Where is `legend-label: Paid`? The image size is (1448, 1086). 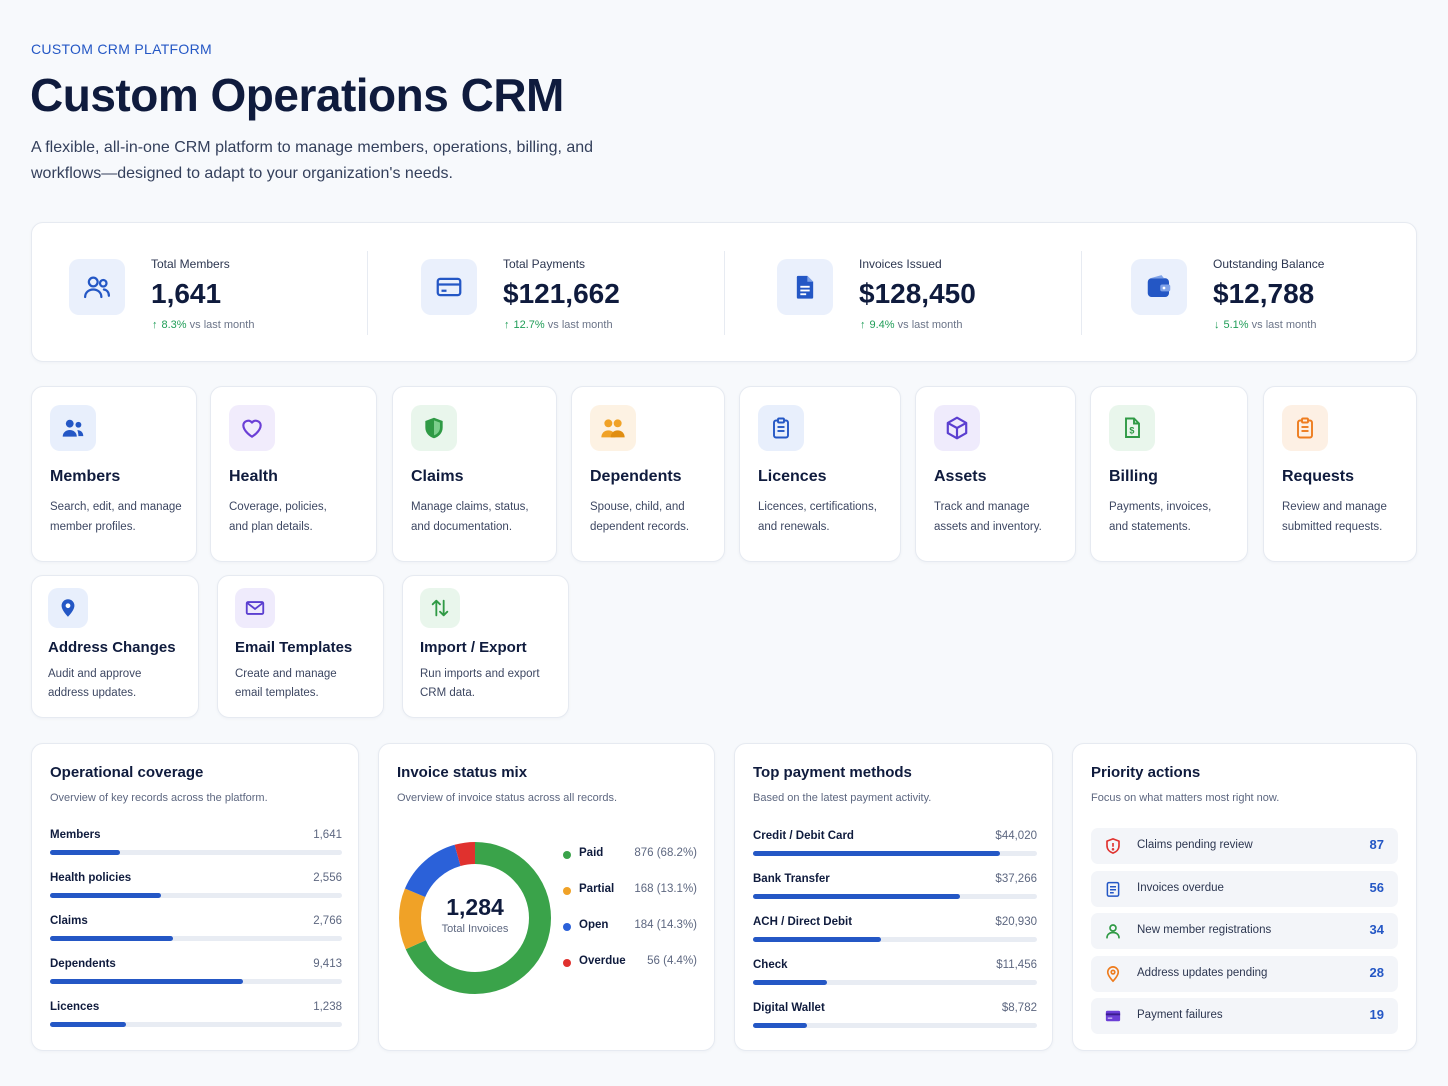 legend-label: Paid is located at coordinates (591, 853).